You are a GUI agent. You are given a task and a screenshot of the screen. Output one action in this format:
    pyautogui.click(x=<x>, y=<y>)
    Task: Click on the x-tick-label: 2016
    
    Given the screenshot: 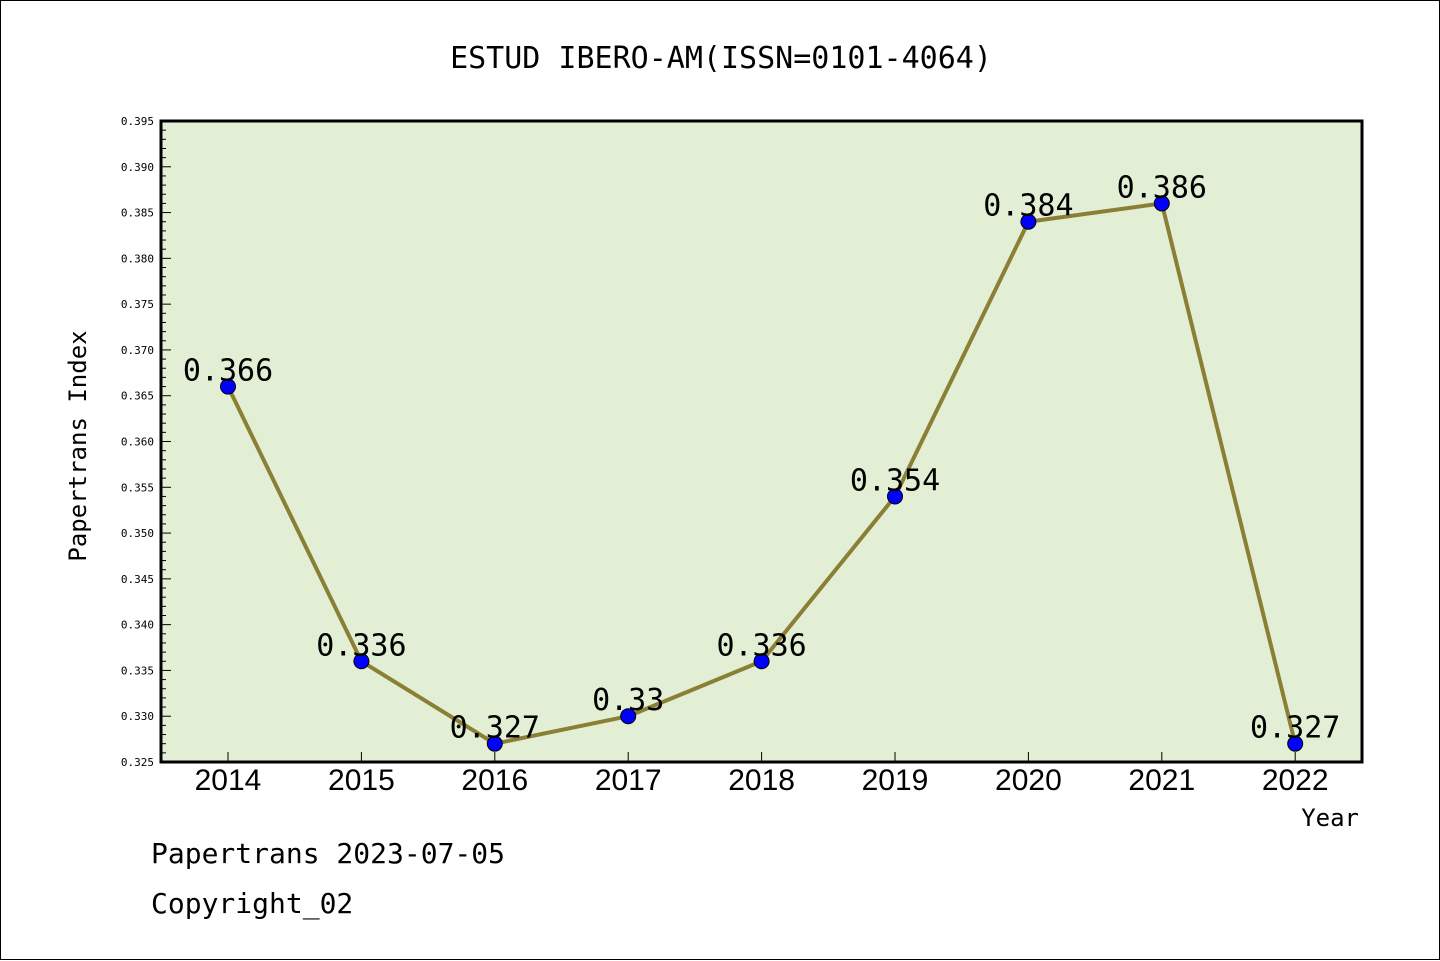 What is the action you would take?
    pyautogui.click(x=494, y=780)
    